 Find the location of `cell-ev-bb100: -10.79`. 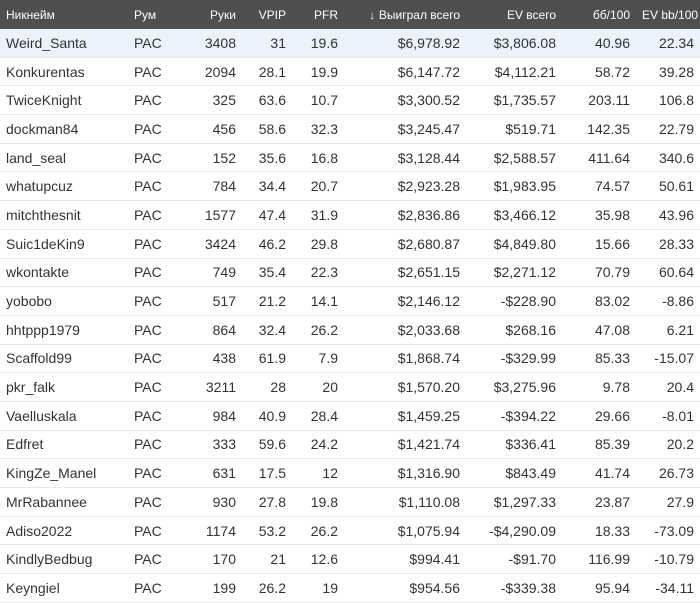

cell-ev-bb100: -10.79 is located at coordinates (668, 559).